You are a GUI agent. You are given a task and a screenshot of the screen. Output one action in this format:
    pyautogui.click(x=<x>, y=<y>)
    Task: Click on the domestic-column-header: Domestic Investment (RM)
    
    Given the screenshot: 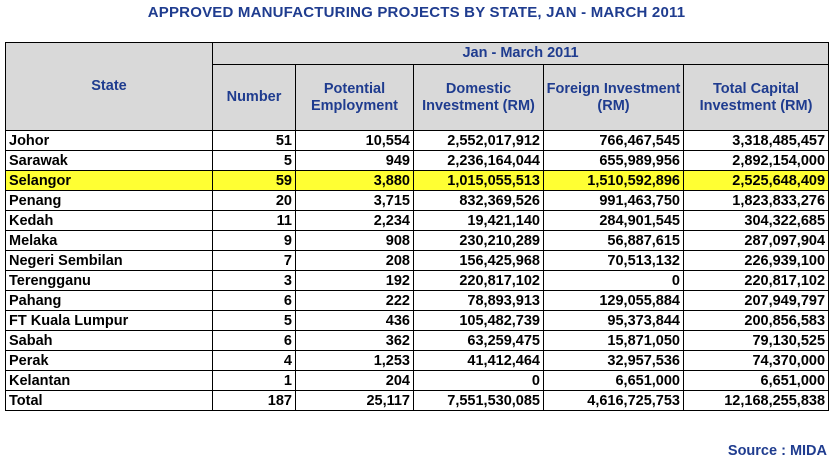 What is the action you would take?
    pyautogui.click(x=478, y=97)
    